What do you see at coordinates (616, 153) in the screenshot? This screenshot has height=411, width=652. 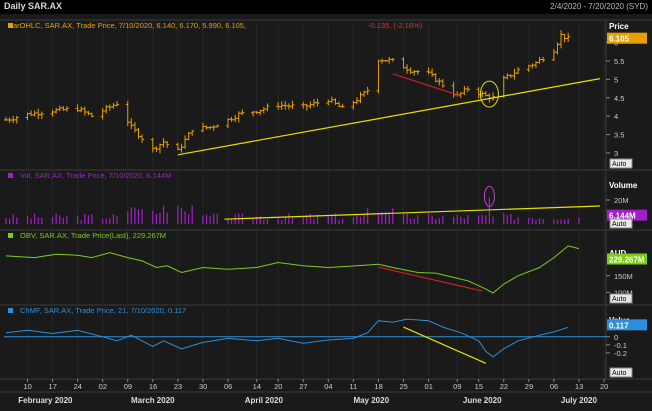 I see `price-tick-label: 3` at bounding box center [616, 153].